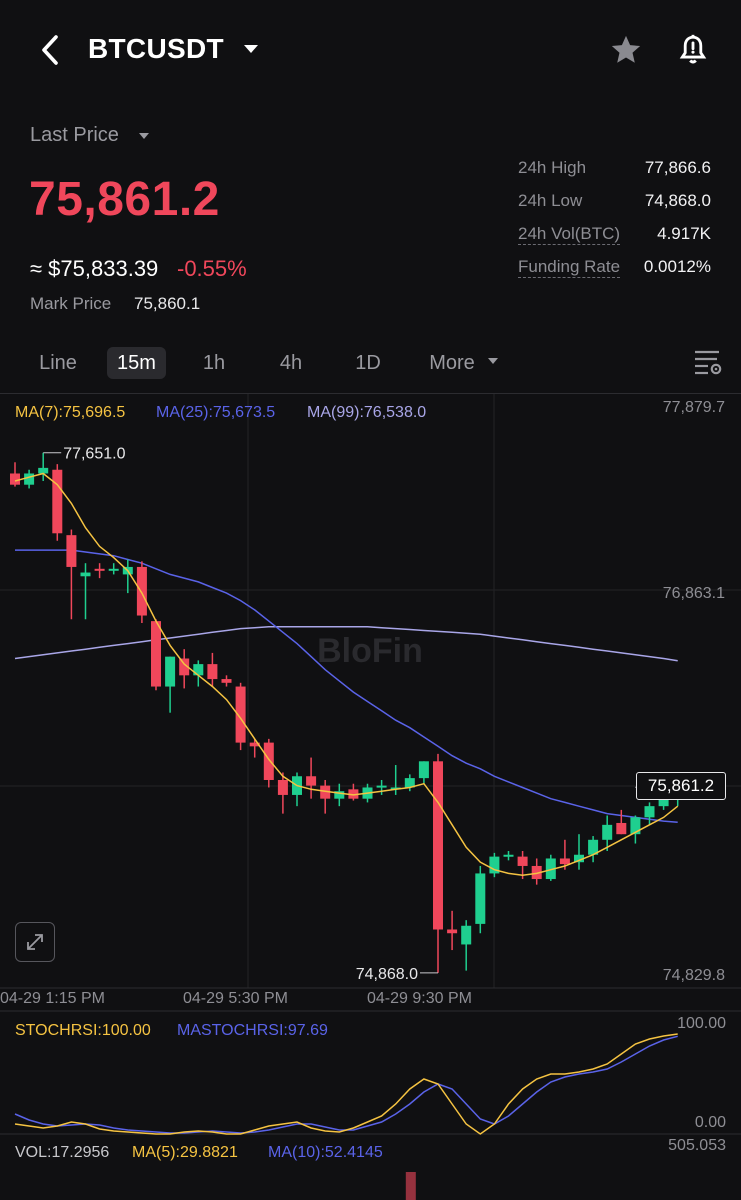 This screenshot has width=741, height=1200. What do you see at coordinates (370, 393) in the screenshot?
I see `tabs-divider` at bounding box center [370, 393].